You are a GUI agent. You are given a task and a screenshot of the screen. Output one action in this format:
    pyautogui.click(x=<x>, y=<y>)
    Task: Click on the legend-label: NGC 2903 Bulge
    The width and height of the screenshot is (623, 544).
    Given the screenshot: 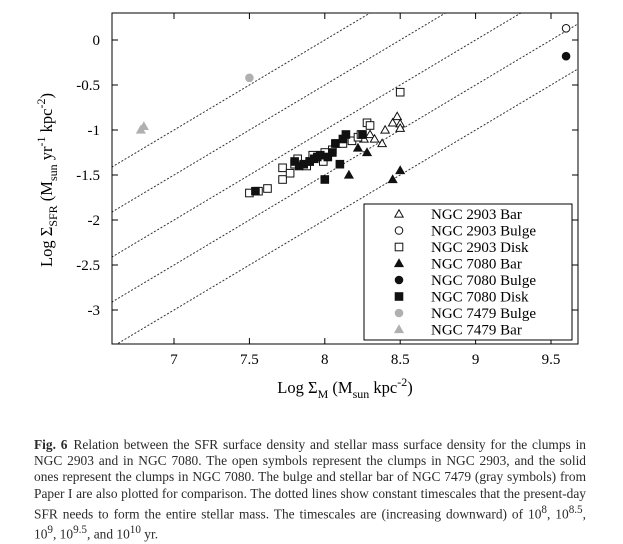 What is the action you would take?
    pyautogui.click(x=483, y=232)
    